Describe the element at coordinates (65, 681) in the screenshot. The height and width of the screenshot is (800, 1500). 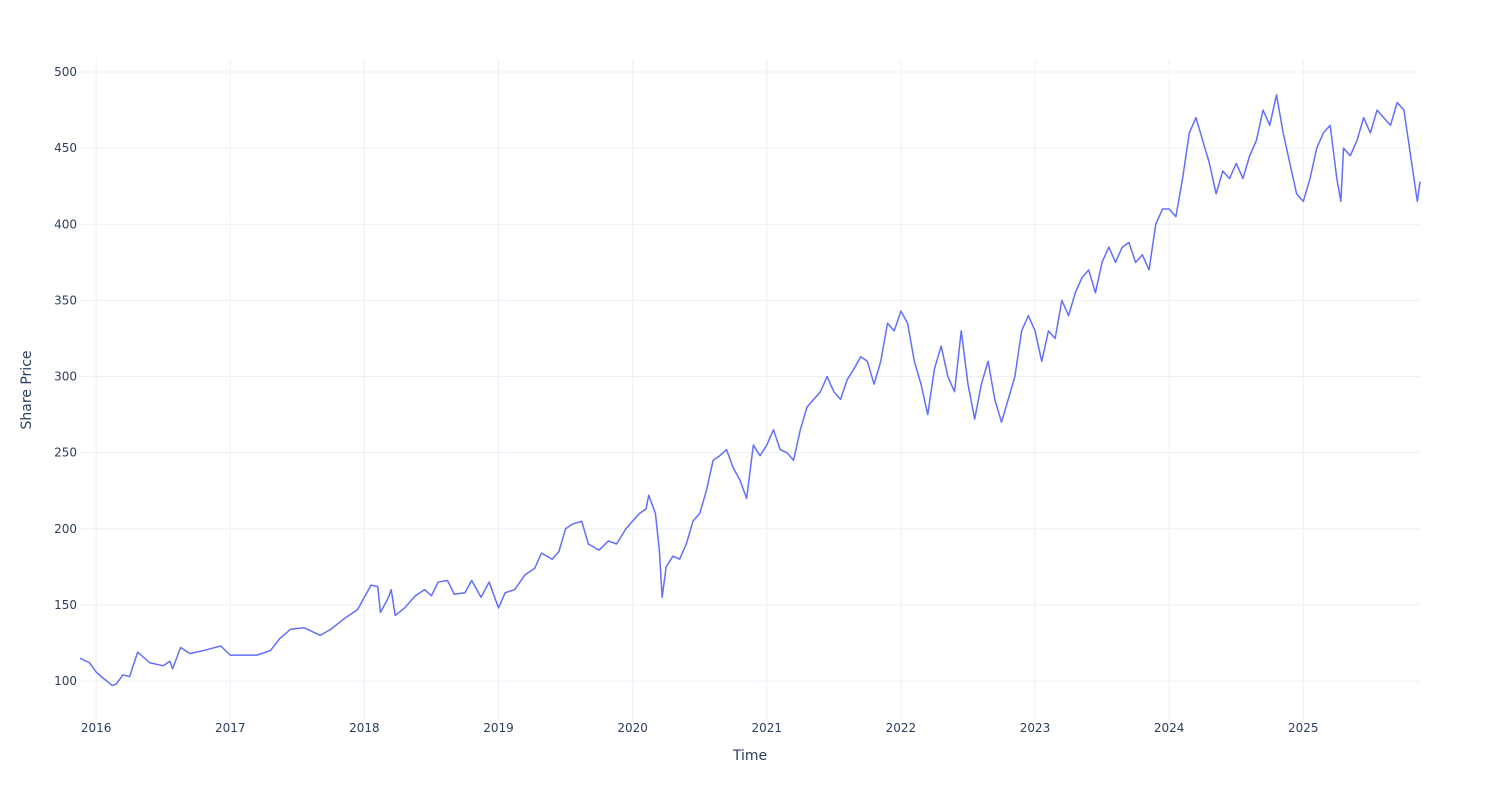
I see `y-tick-label: 100` at that location.